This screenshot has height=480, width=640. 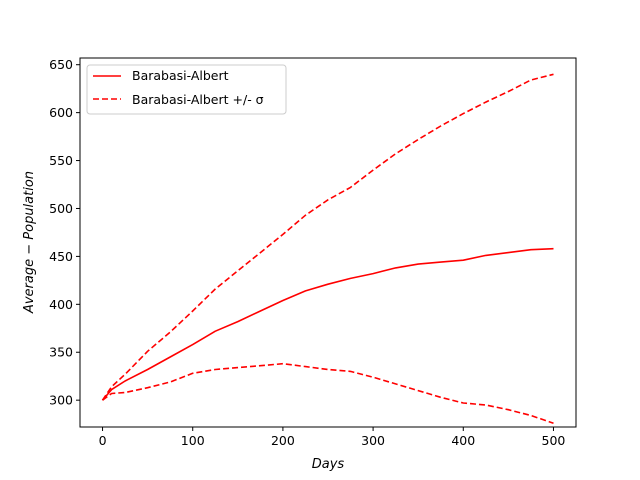 I want to click on x-axis: 0 100 200 300 400 500, so click(x=332, y=437).